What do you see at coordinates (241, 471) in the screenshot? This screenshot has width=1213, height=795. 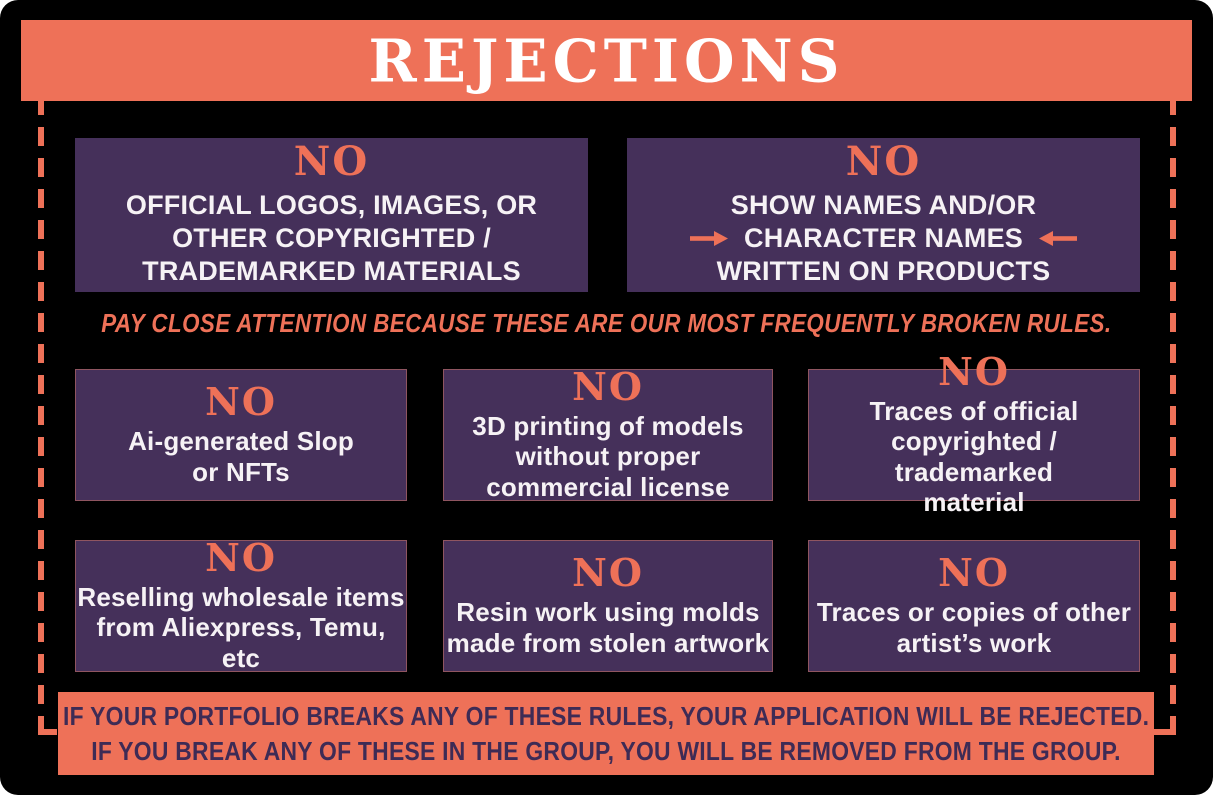 I see `rule-text-line: or NFTs` at bounding box center [241, 471].